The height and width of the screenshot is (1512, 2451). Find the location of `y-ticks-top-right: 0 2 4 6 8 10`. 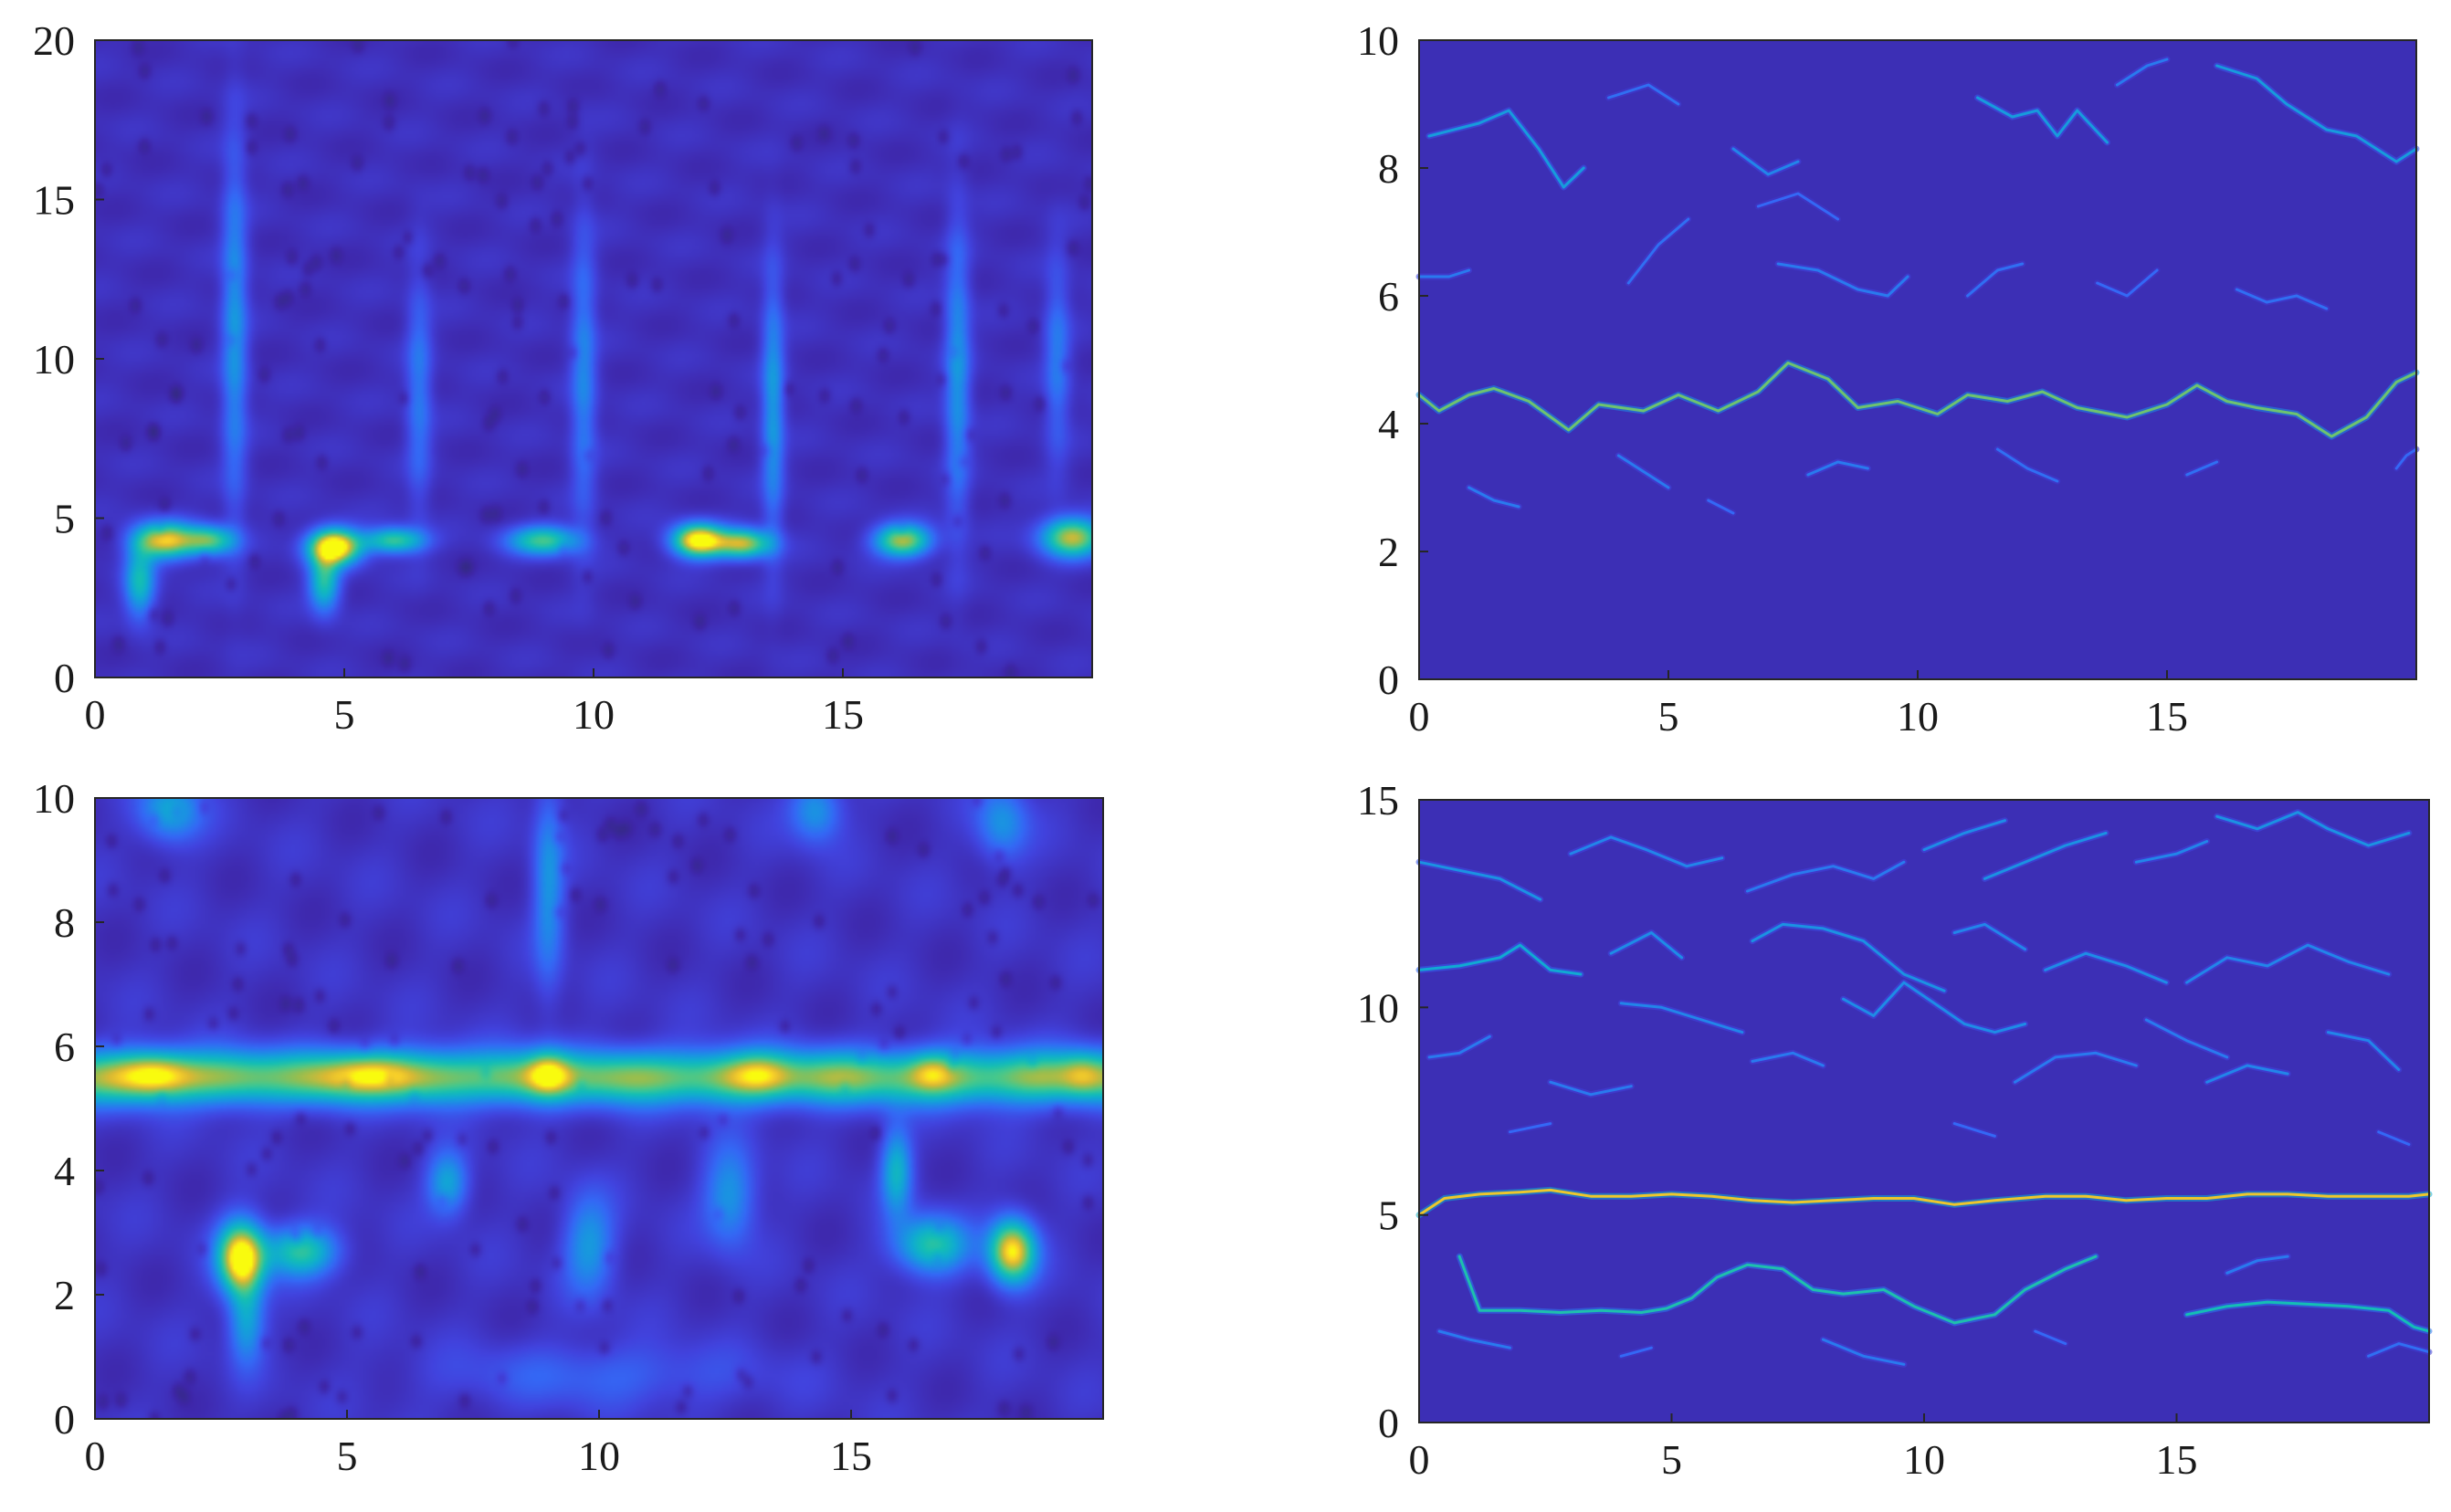

y-ticks-top-right: 0 2 4 6 8 10 is located at coordinates (1392, 360).